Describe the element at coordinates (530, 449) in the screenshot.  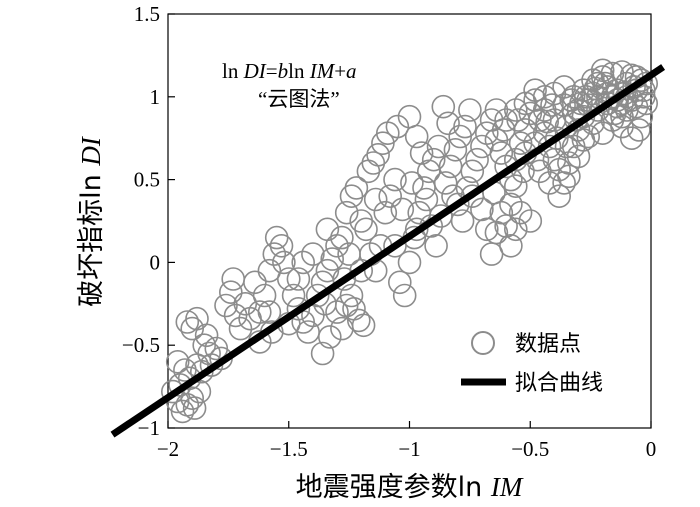
I see `x-tick-label: −0.5` at that location.